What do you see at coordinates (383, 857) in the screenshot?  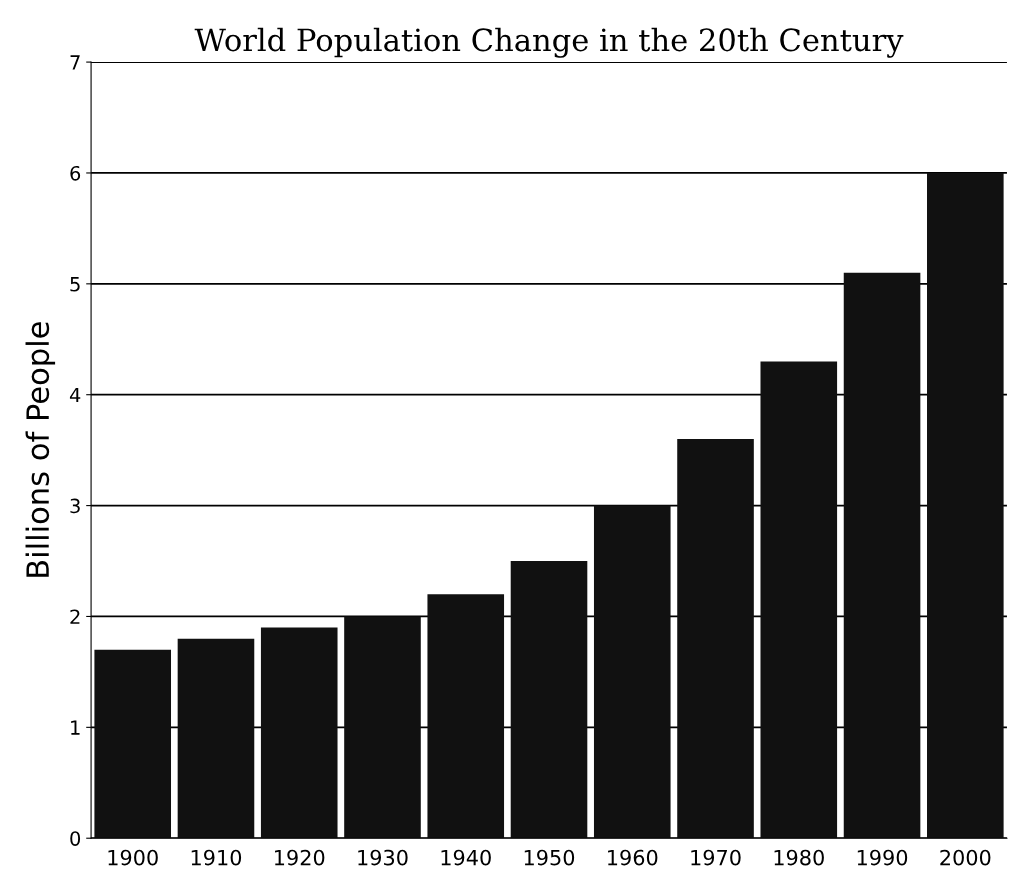 I see `x-tick-label: 1930` at bounding box center [383, 857].